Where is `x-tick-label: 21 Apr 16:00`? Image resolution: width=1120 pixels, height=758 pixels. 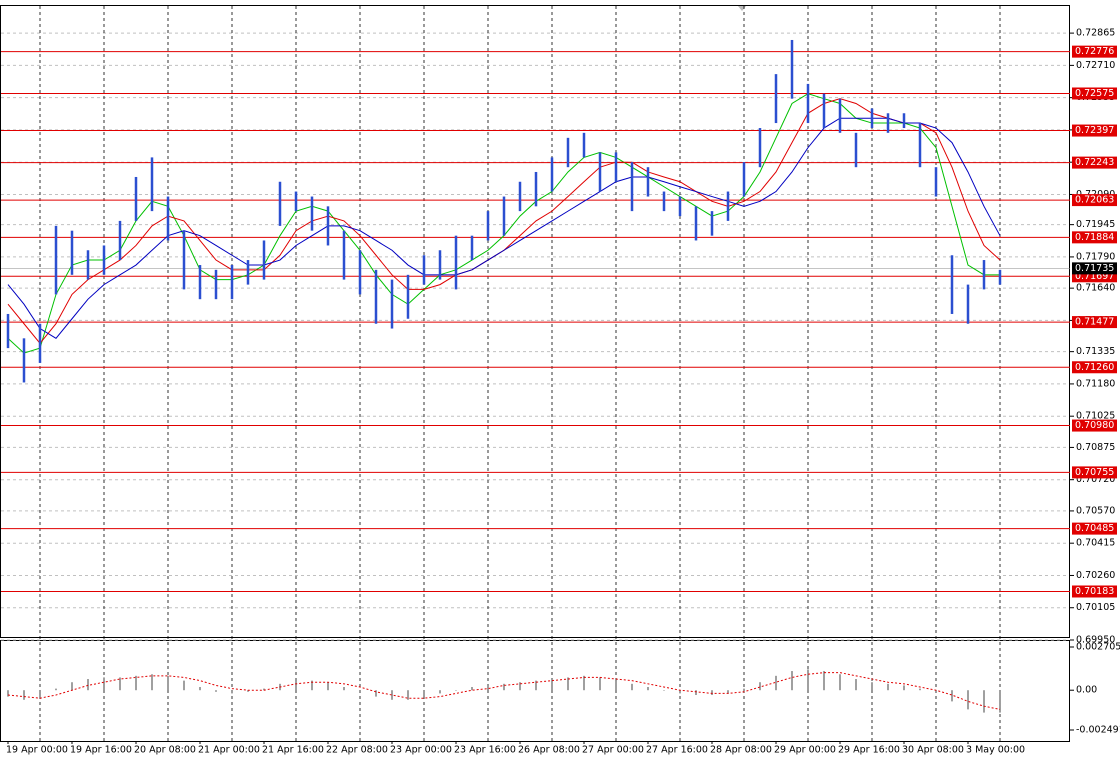 x-tick-label: 21 Apr 16:00 is located at coordinates (293, 750).